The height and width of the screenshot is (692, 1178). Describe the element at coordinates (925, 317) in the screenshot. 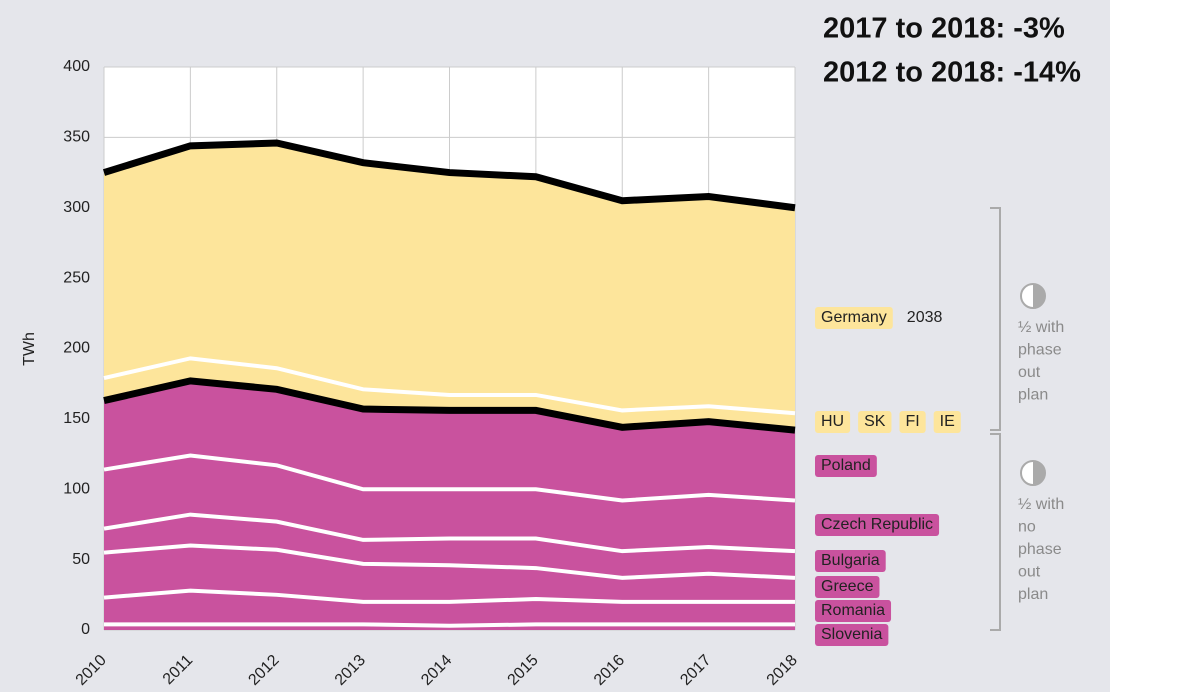

I see `legend-note: 2038` at that location.